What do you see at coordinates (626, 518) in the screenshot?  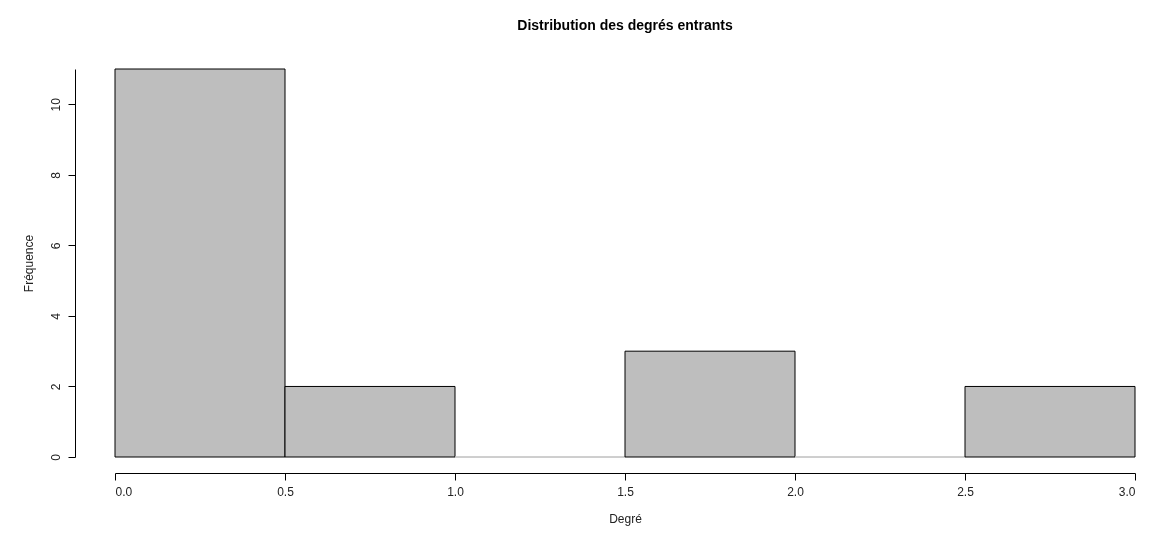 I see `x-axis-title: Degré` at bounding box center [626, 518].